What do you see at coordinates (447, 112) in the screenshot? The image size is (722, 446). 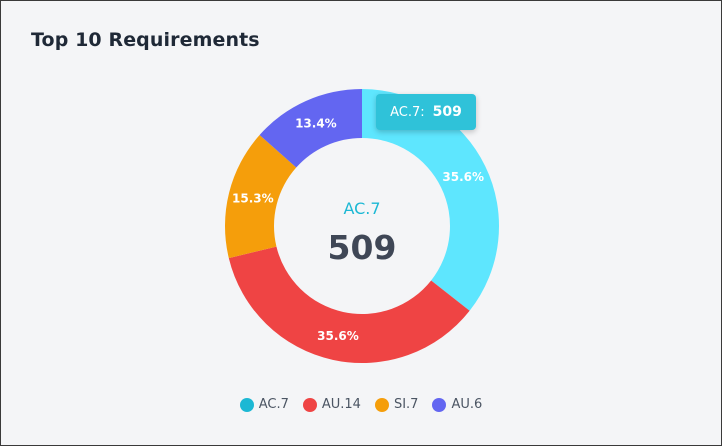 I see `tooltip-value: 509` at bounding box center [447, 112].